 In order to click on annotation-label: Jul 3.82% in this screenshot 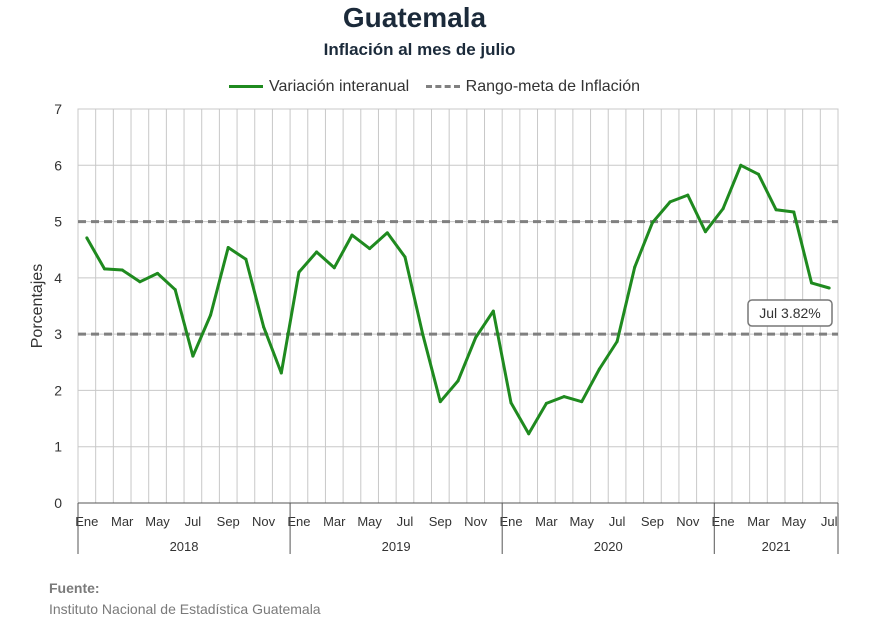, I will do `click(789, 313)`.